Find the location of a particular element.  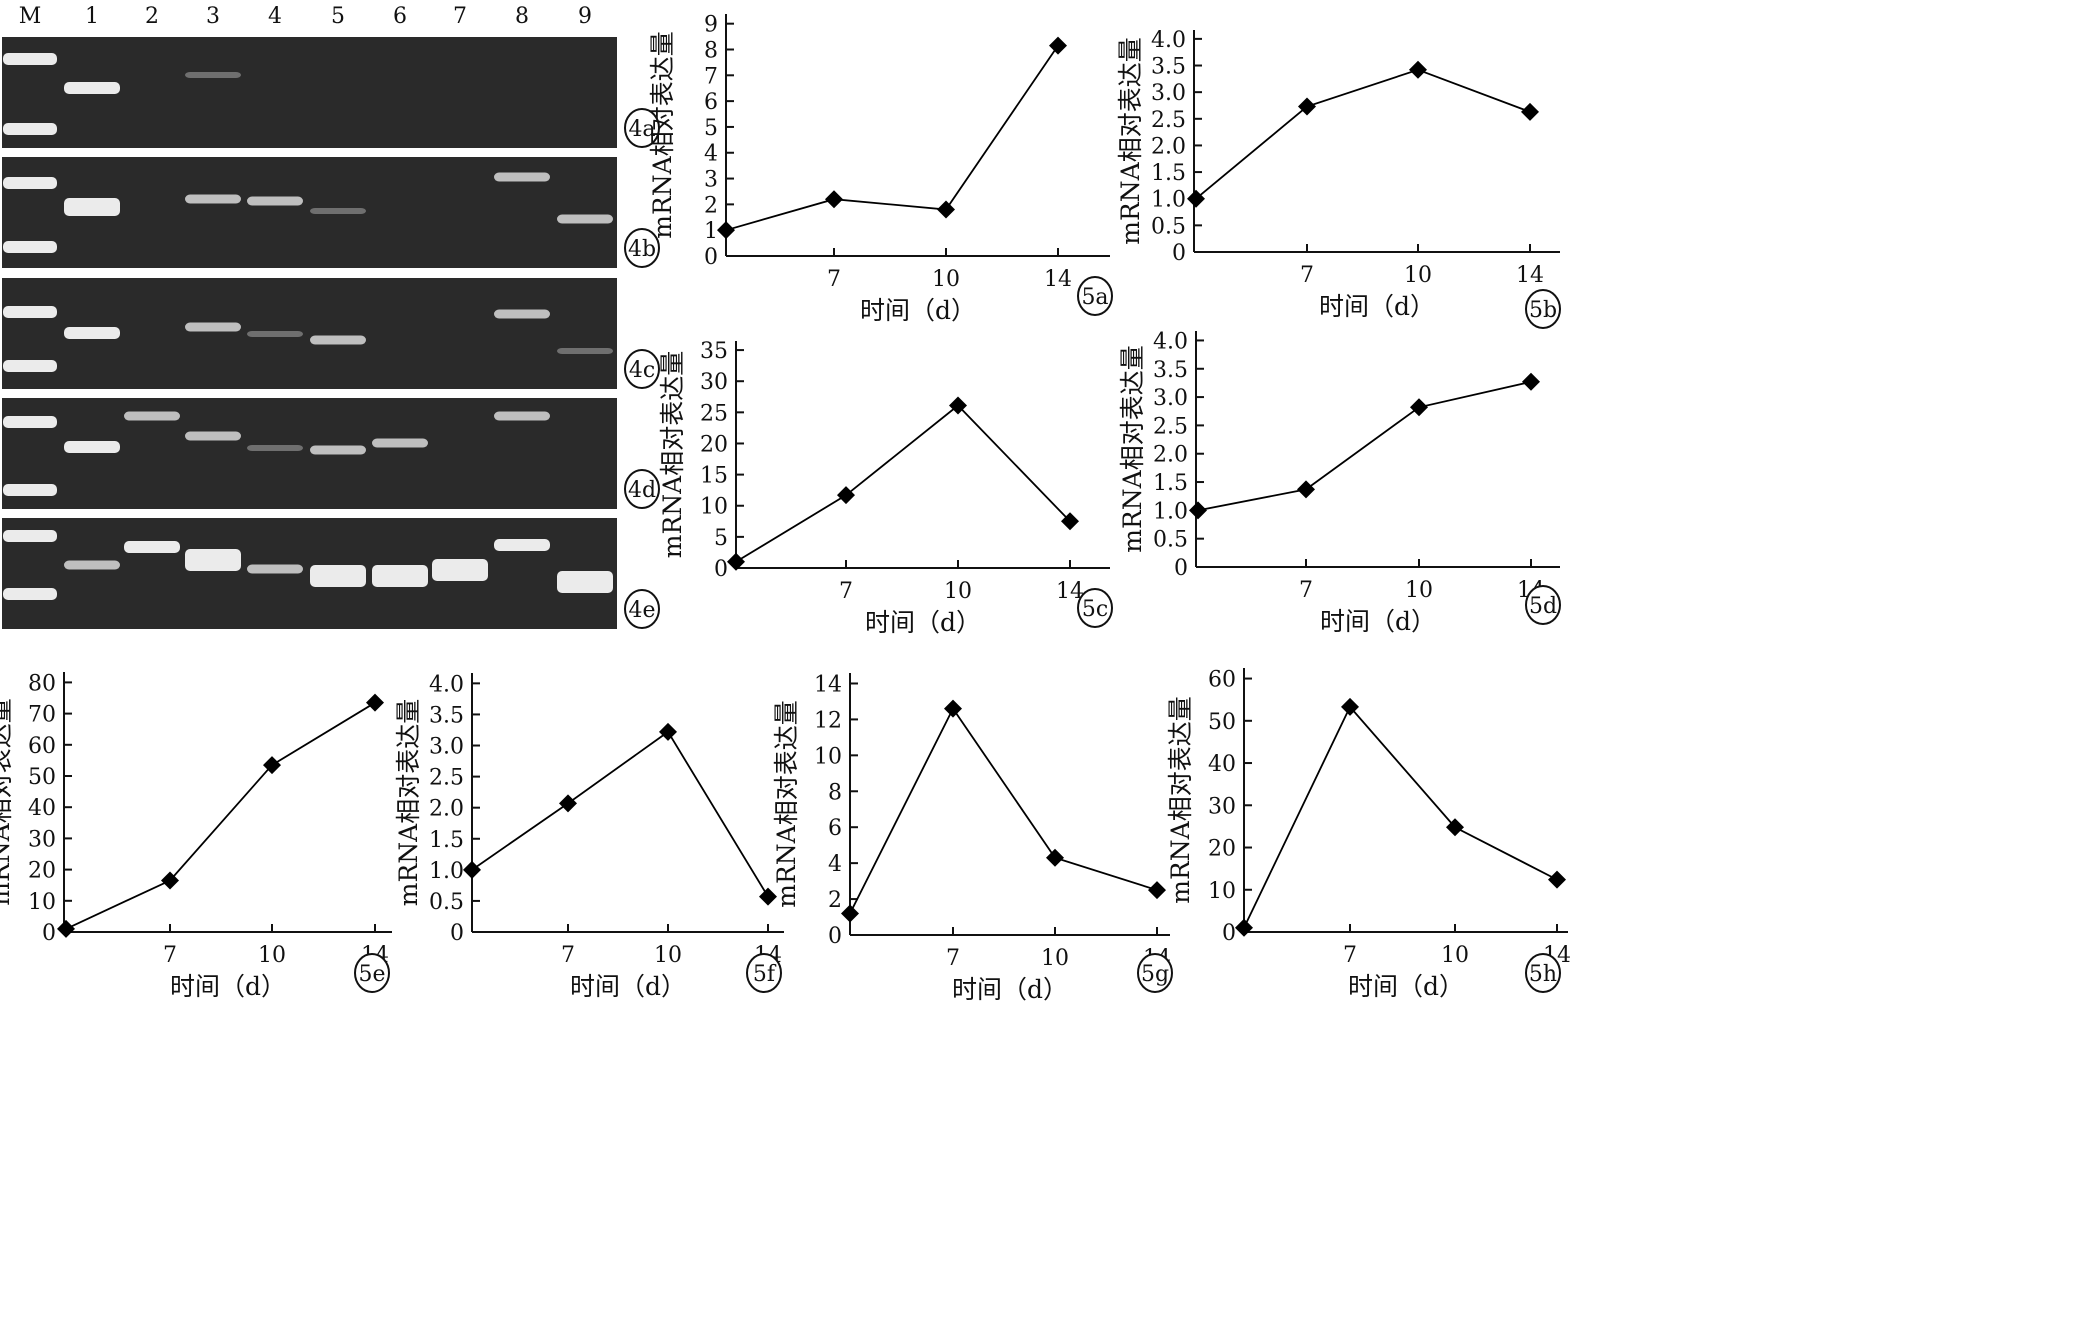

y-tick-label: 5 is located at coordinates (711, 128).